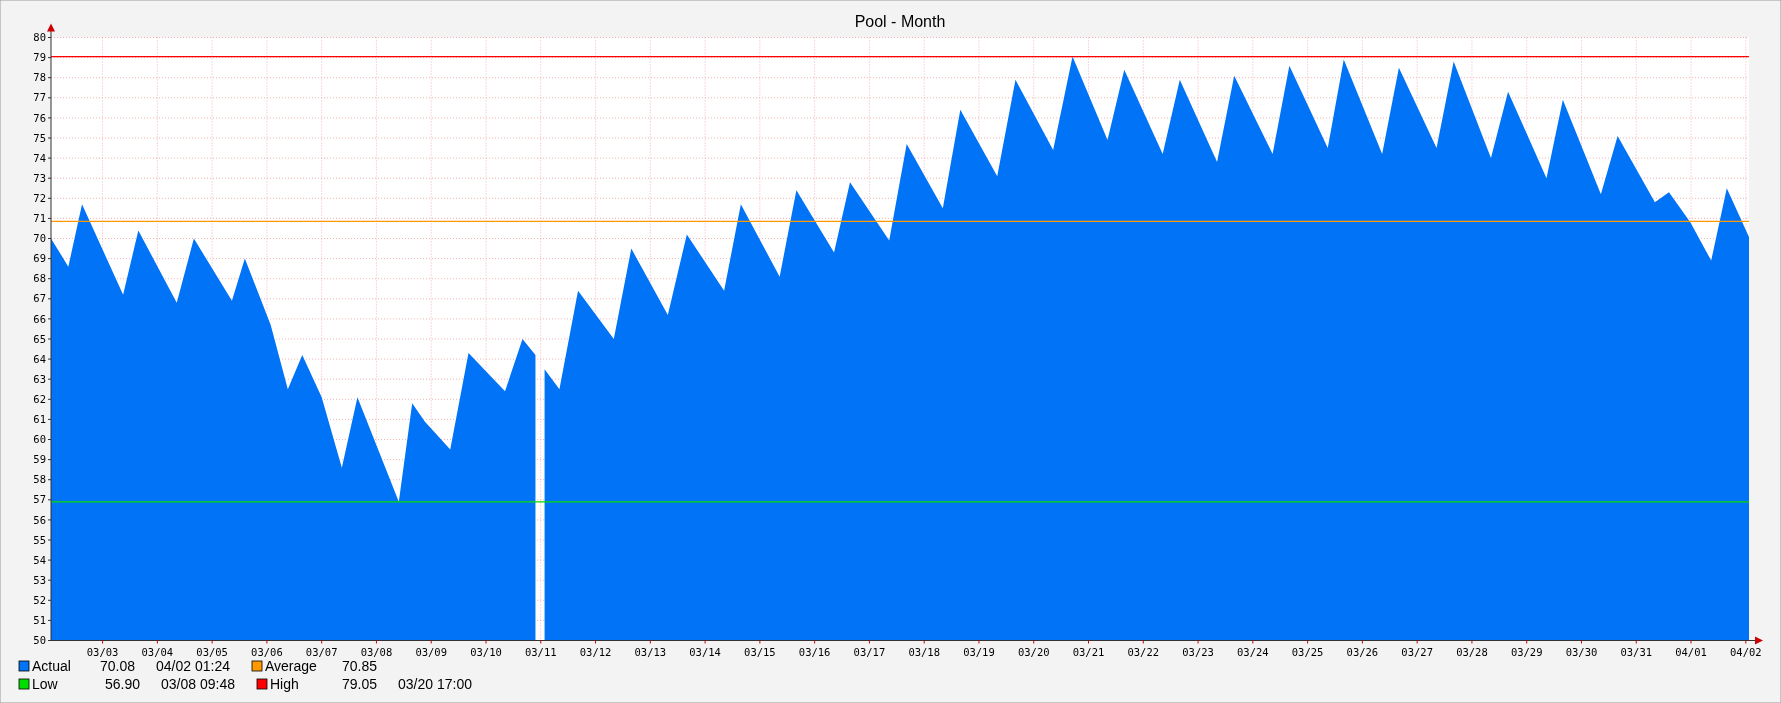 This screenshot has height=703, width=1781. I want to click on text: 70.85, so click(359, 666).